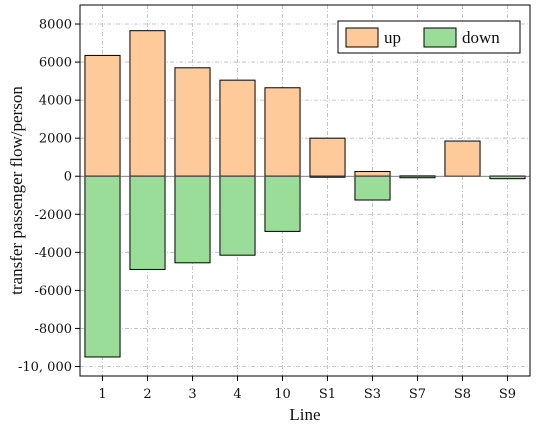 The width and height of the screenshot is (550, 430). Describe the element at coordinates (372, 394) in the screenshot. I see `x-tick-label: S3` at that location.